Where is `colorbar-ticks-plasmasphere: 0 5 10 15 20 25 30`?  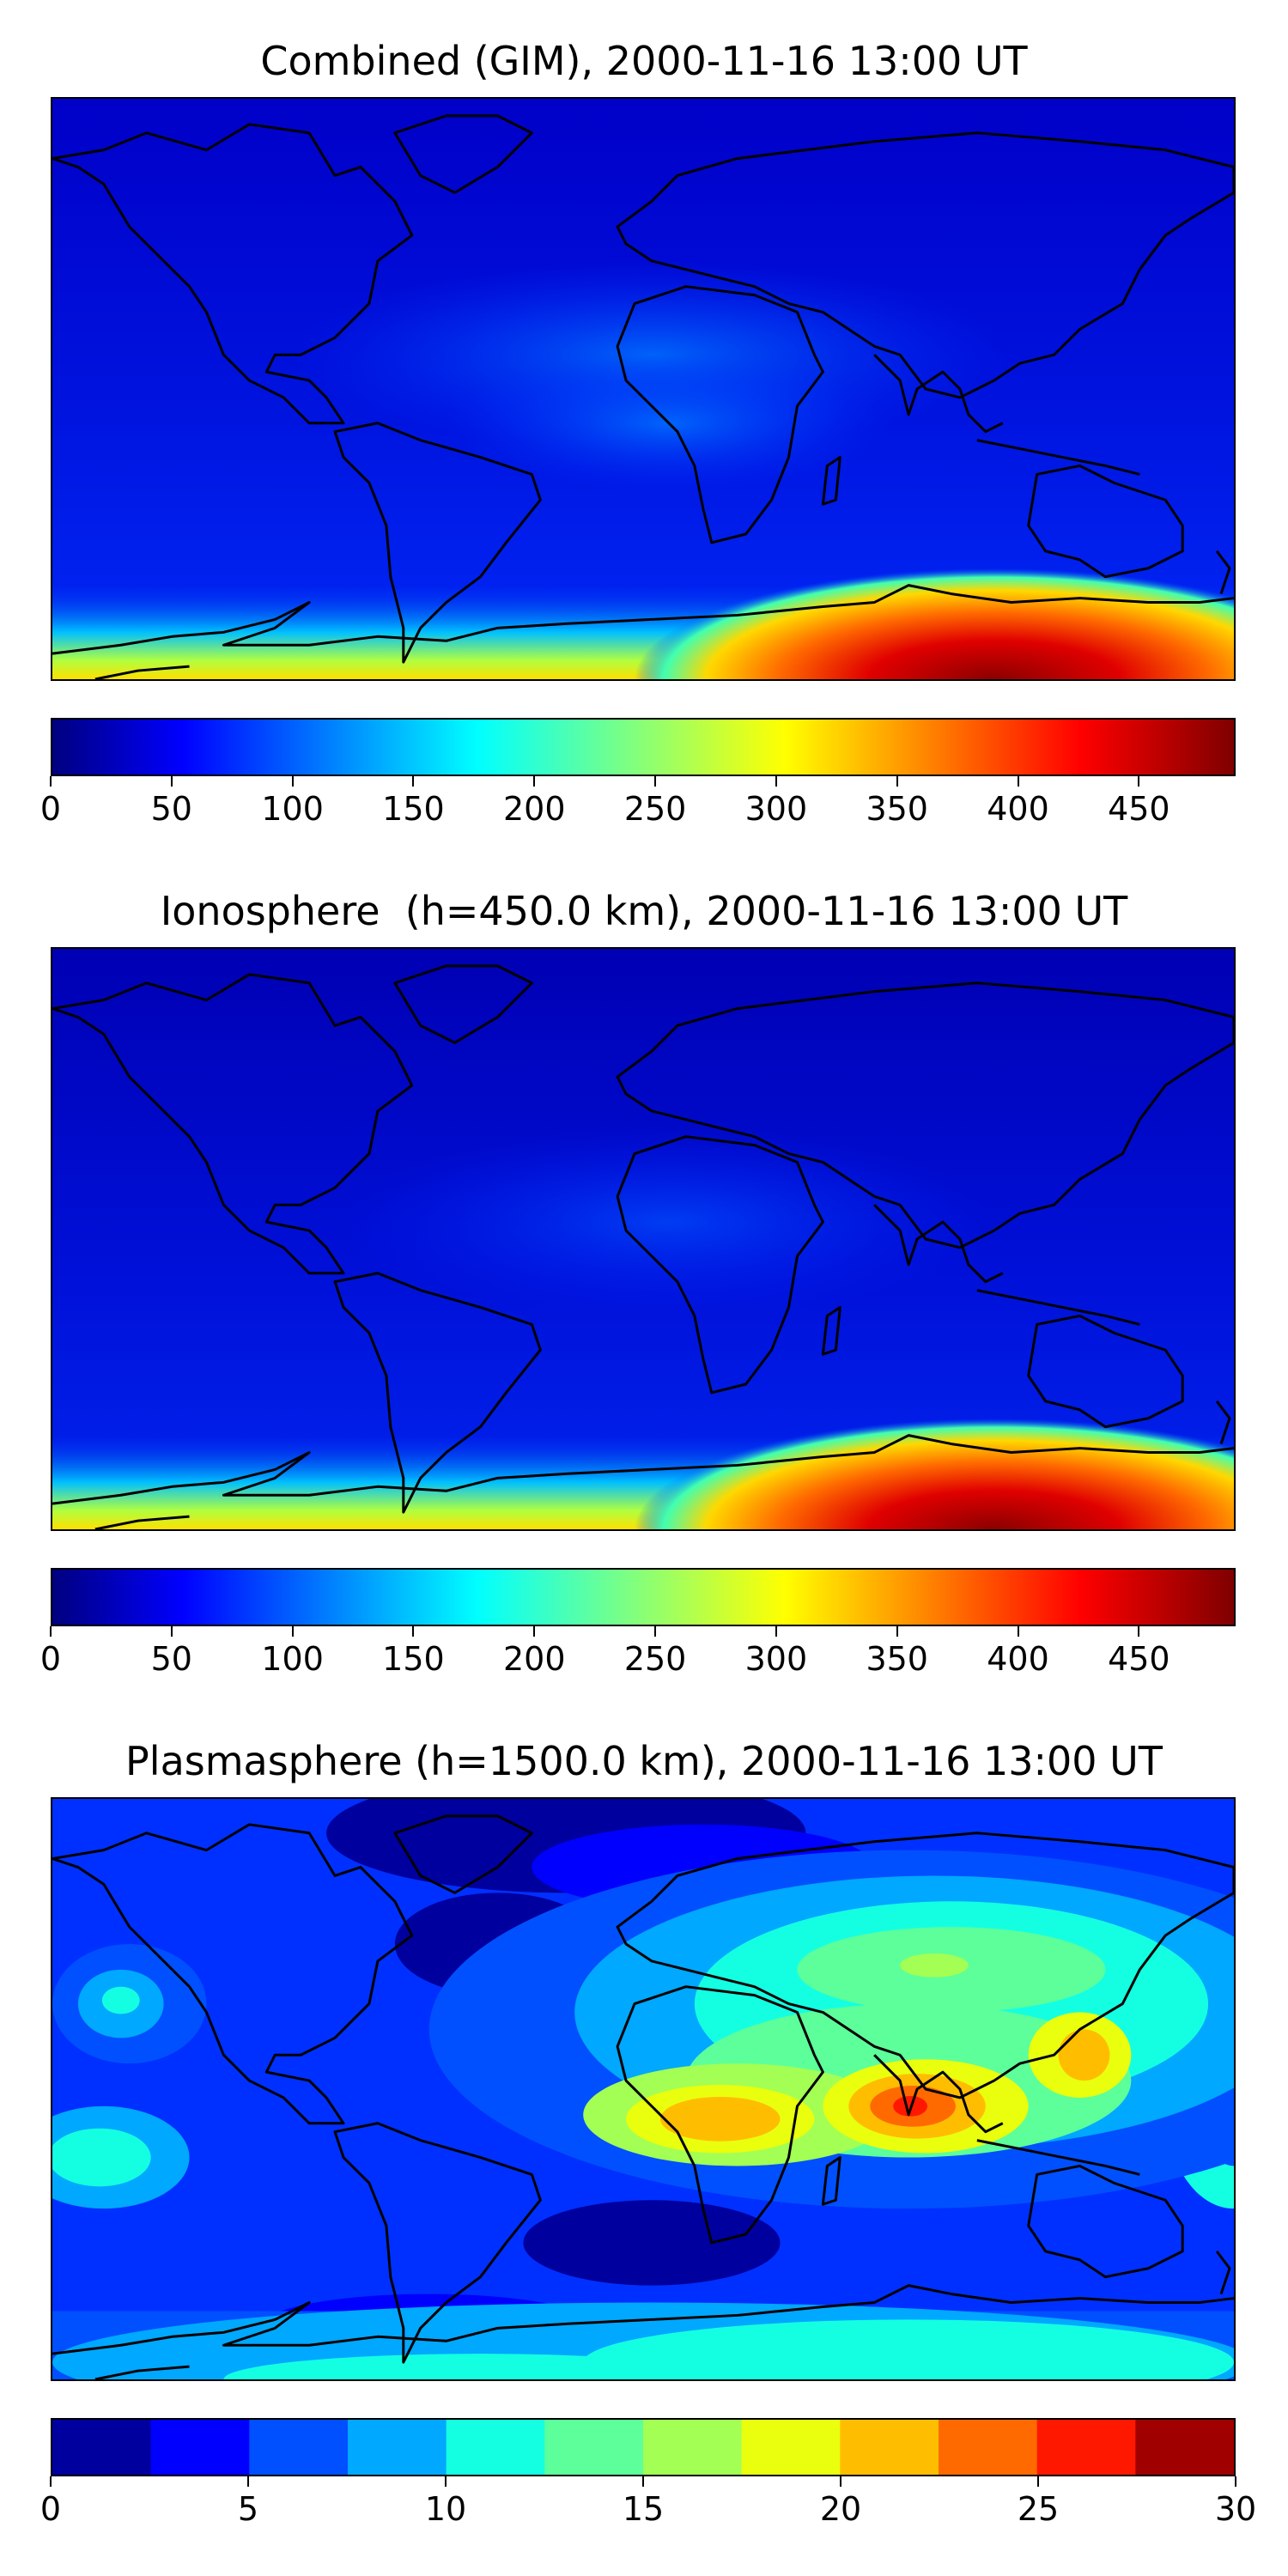 colorbar-ticks-plasmasphere: 0 5 10 15 20 25 30 is located at coordinates (644, 2502).